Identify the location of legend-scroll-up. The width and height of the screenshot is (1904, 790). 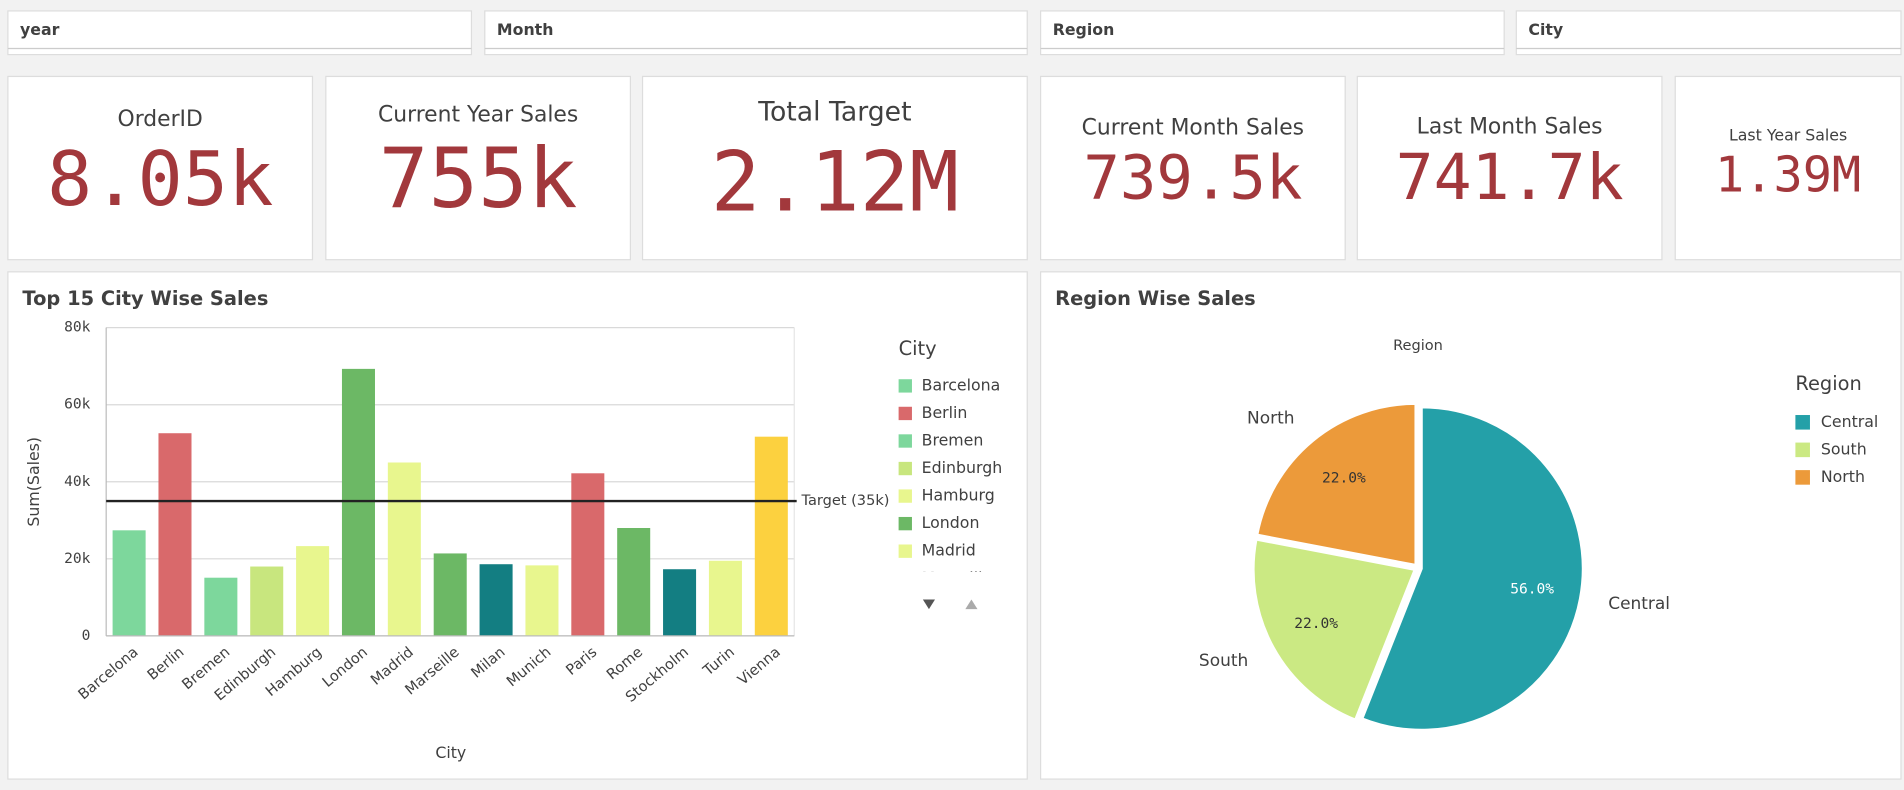
(971, 604).